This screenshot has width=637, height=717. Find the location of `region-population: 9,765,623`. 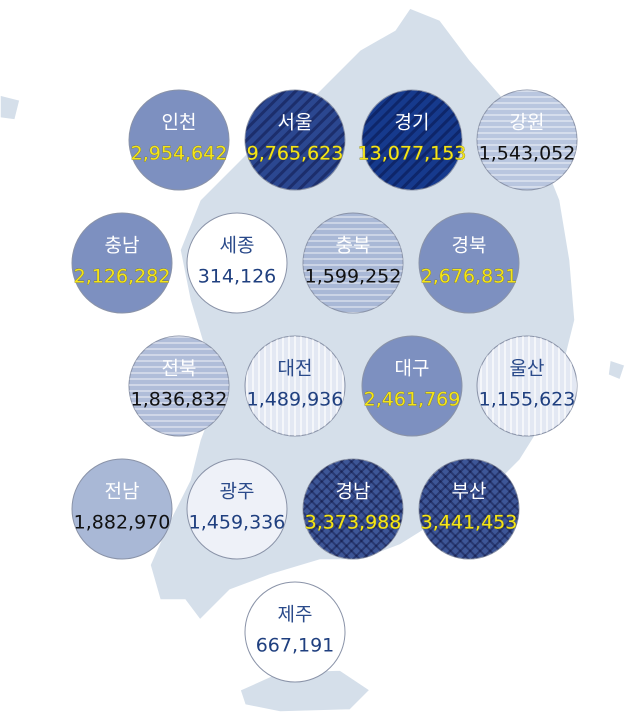

region-population: 9,765,623 is located at coordinates (295, 154).